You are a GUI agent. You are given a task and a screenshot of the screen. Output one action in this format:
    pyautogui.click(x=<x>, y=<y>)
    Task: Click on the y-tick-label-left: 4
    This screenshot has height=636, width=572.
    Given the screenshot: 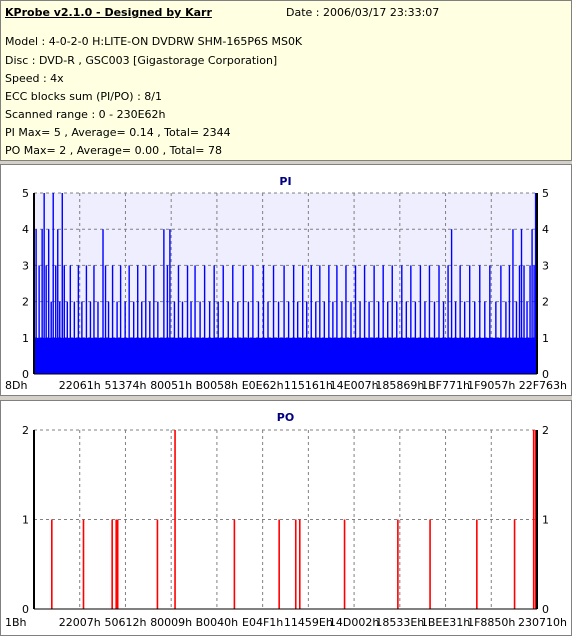 What is the action you would take?
    pyautogui.click(x=25, y=229)
    